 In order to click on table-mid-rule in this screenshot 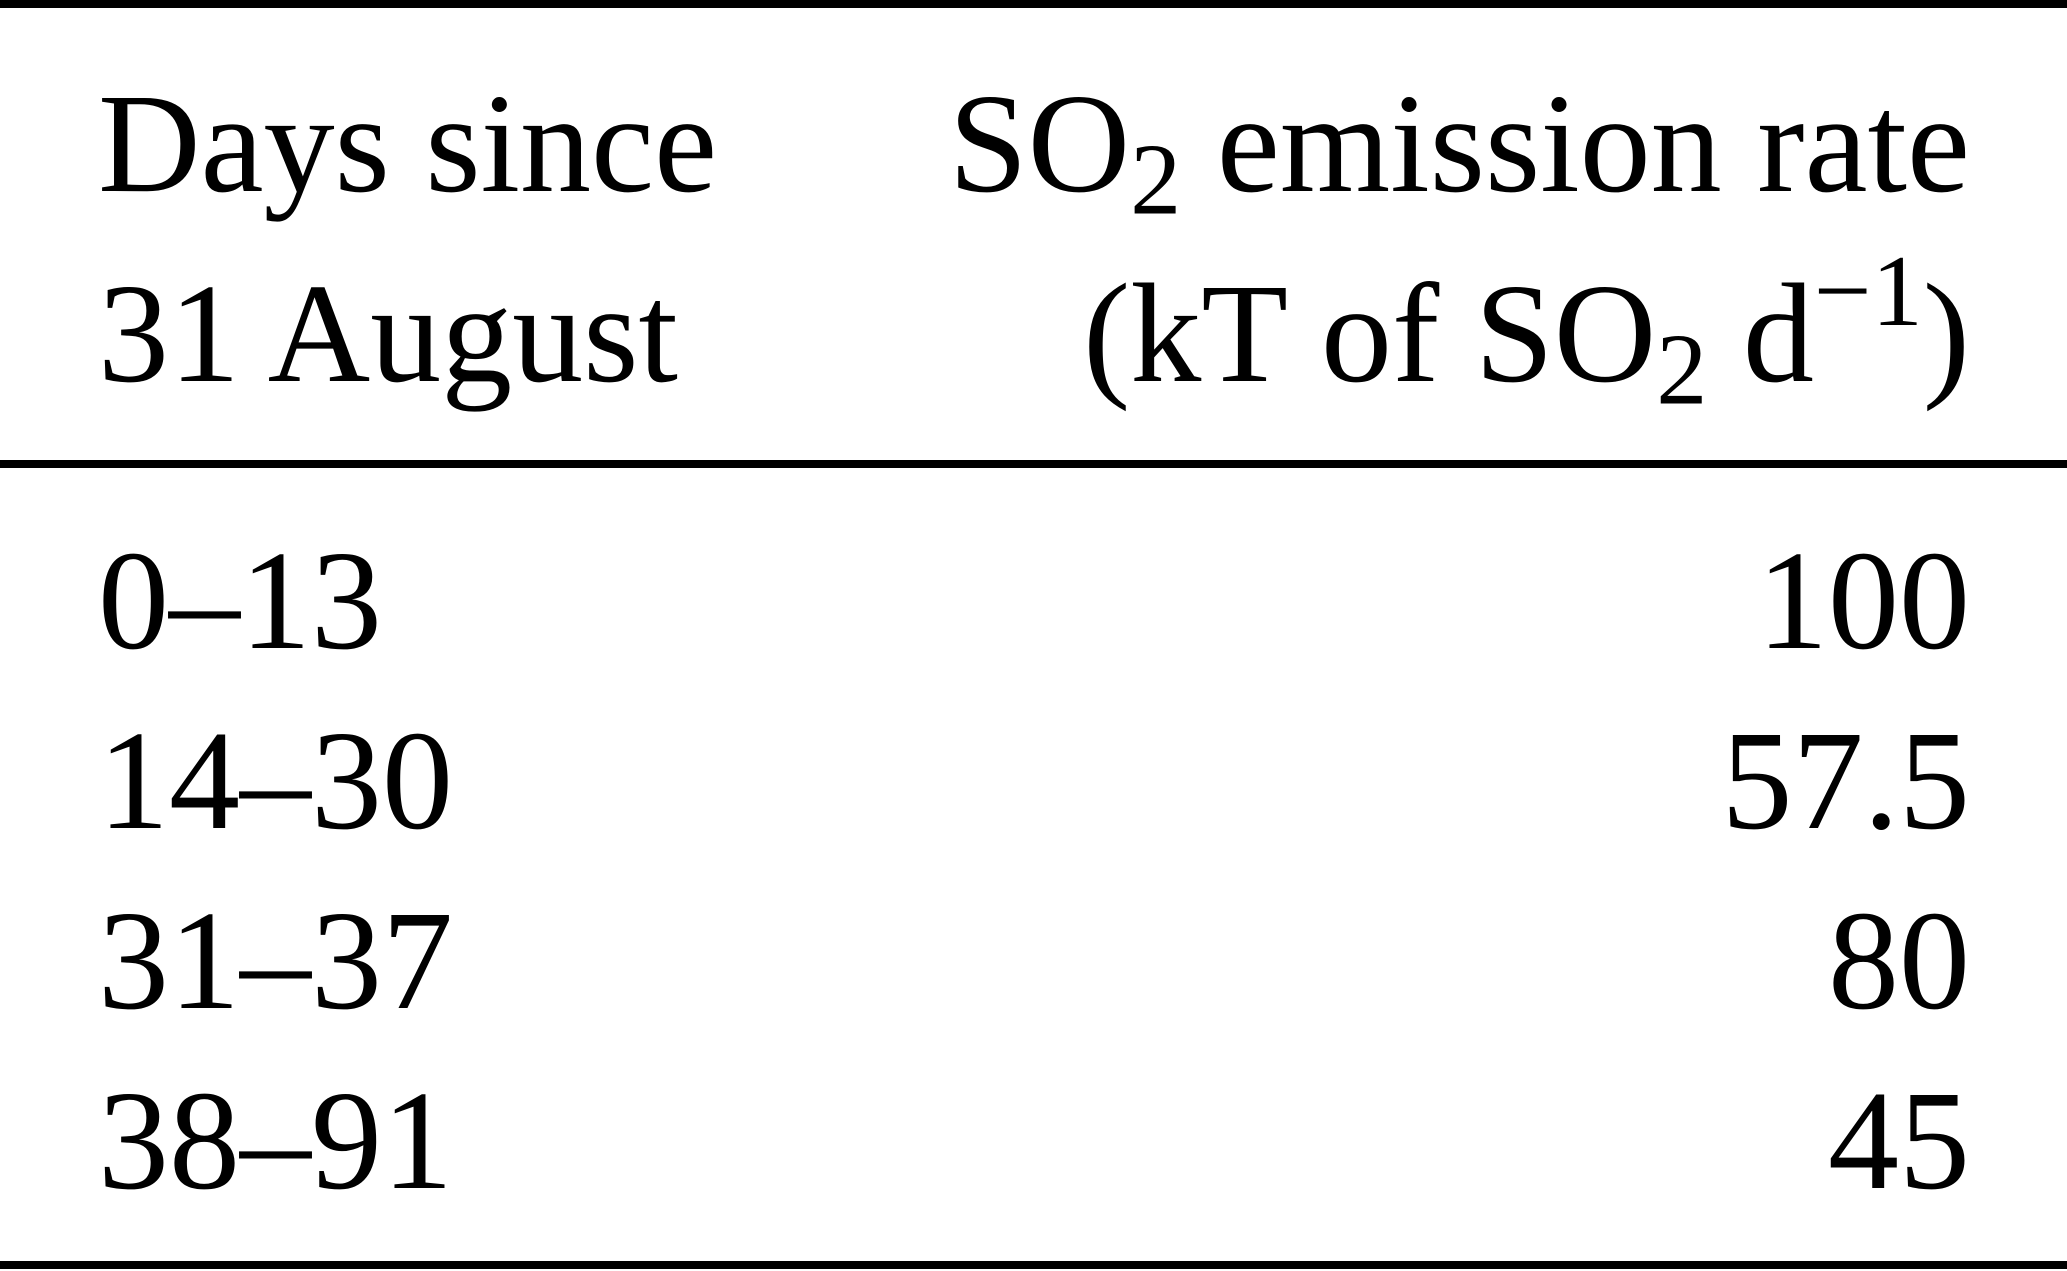, I will do `click(1033, 464)`.